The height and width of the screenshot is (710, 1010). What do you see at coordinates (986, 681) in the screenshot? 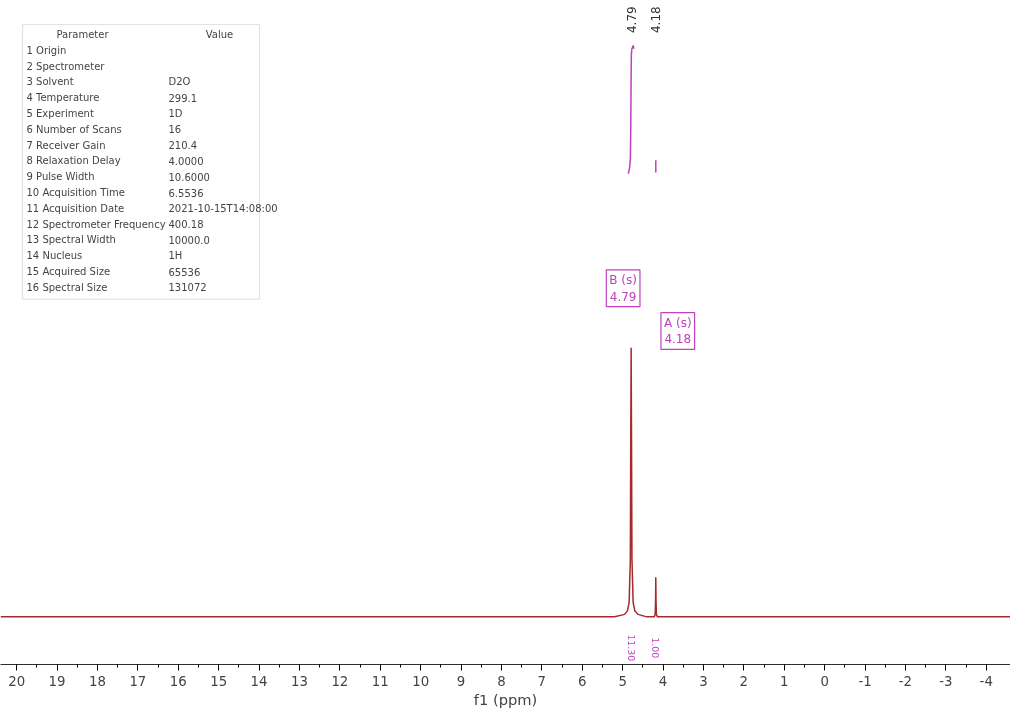
I see `x-tick-label: -4` at bounding box center [986, 681].